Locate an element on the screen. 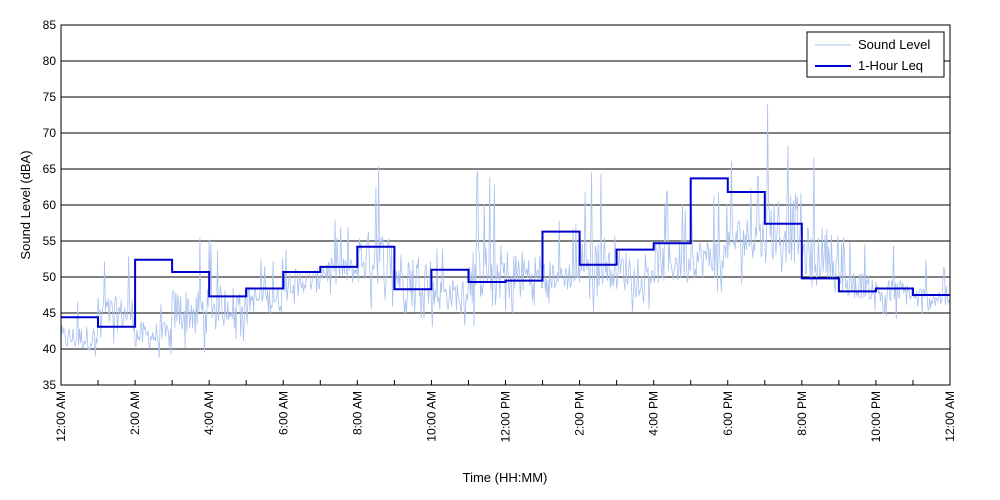 Image resolution: width=1000 pixels, height=500 pixels. legend-box is located at coordinates (875, 54).